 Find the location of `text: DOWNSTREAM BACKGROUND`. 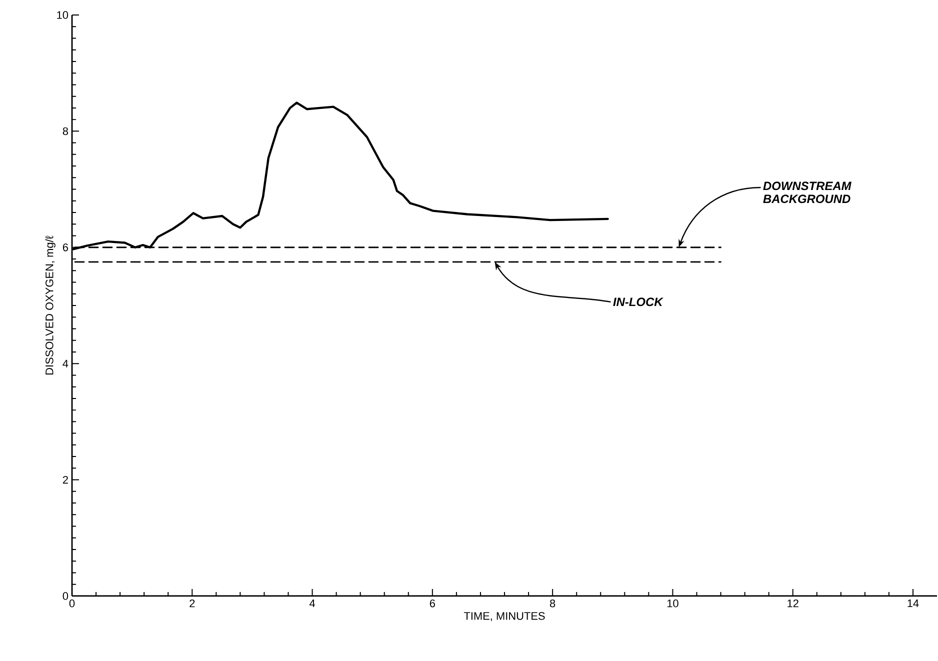

text: DOWNSTREAM BACKGROUND is located at coordinates (807, 193).